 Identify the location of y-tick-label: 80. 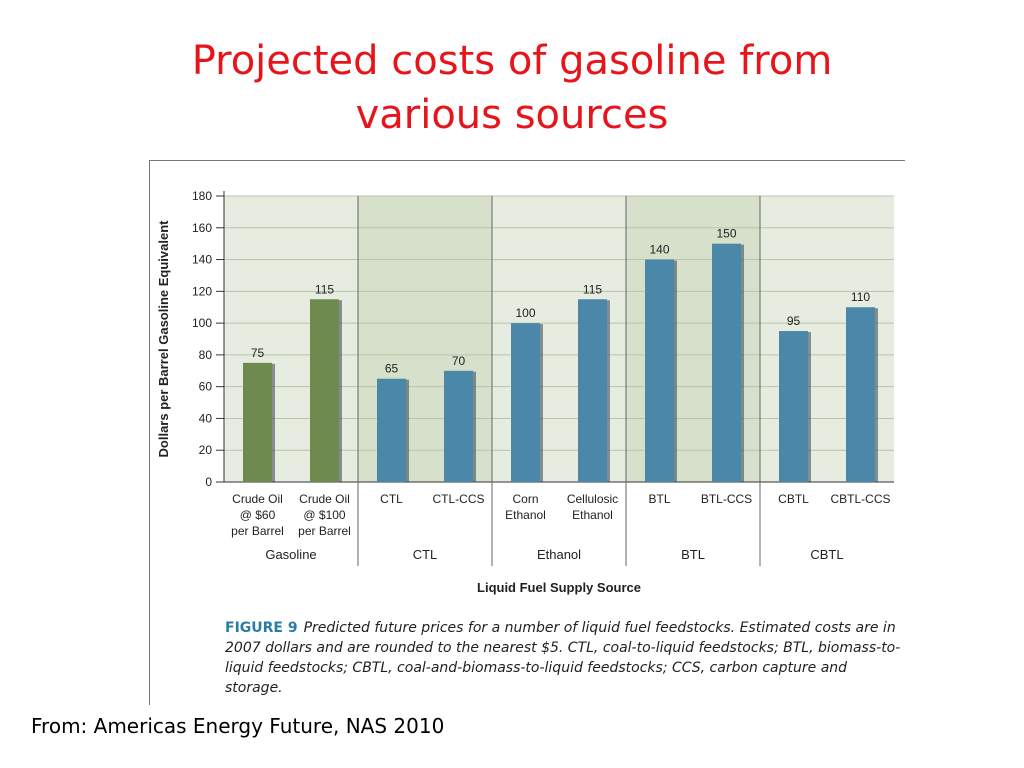
(206, 355).